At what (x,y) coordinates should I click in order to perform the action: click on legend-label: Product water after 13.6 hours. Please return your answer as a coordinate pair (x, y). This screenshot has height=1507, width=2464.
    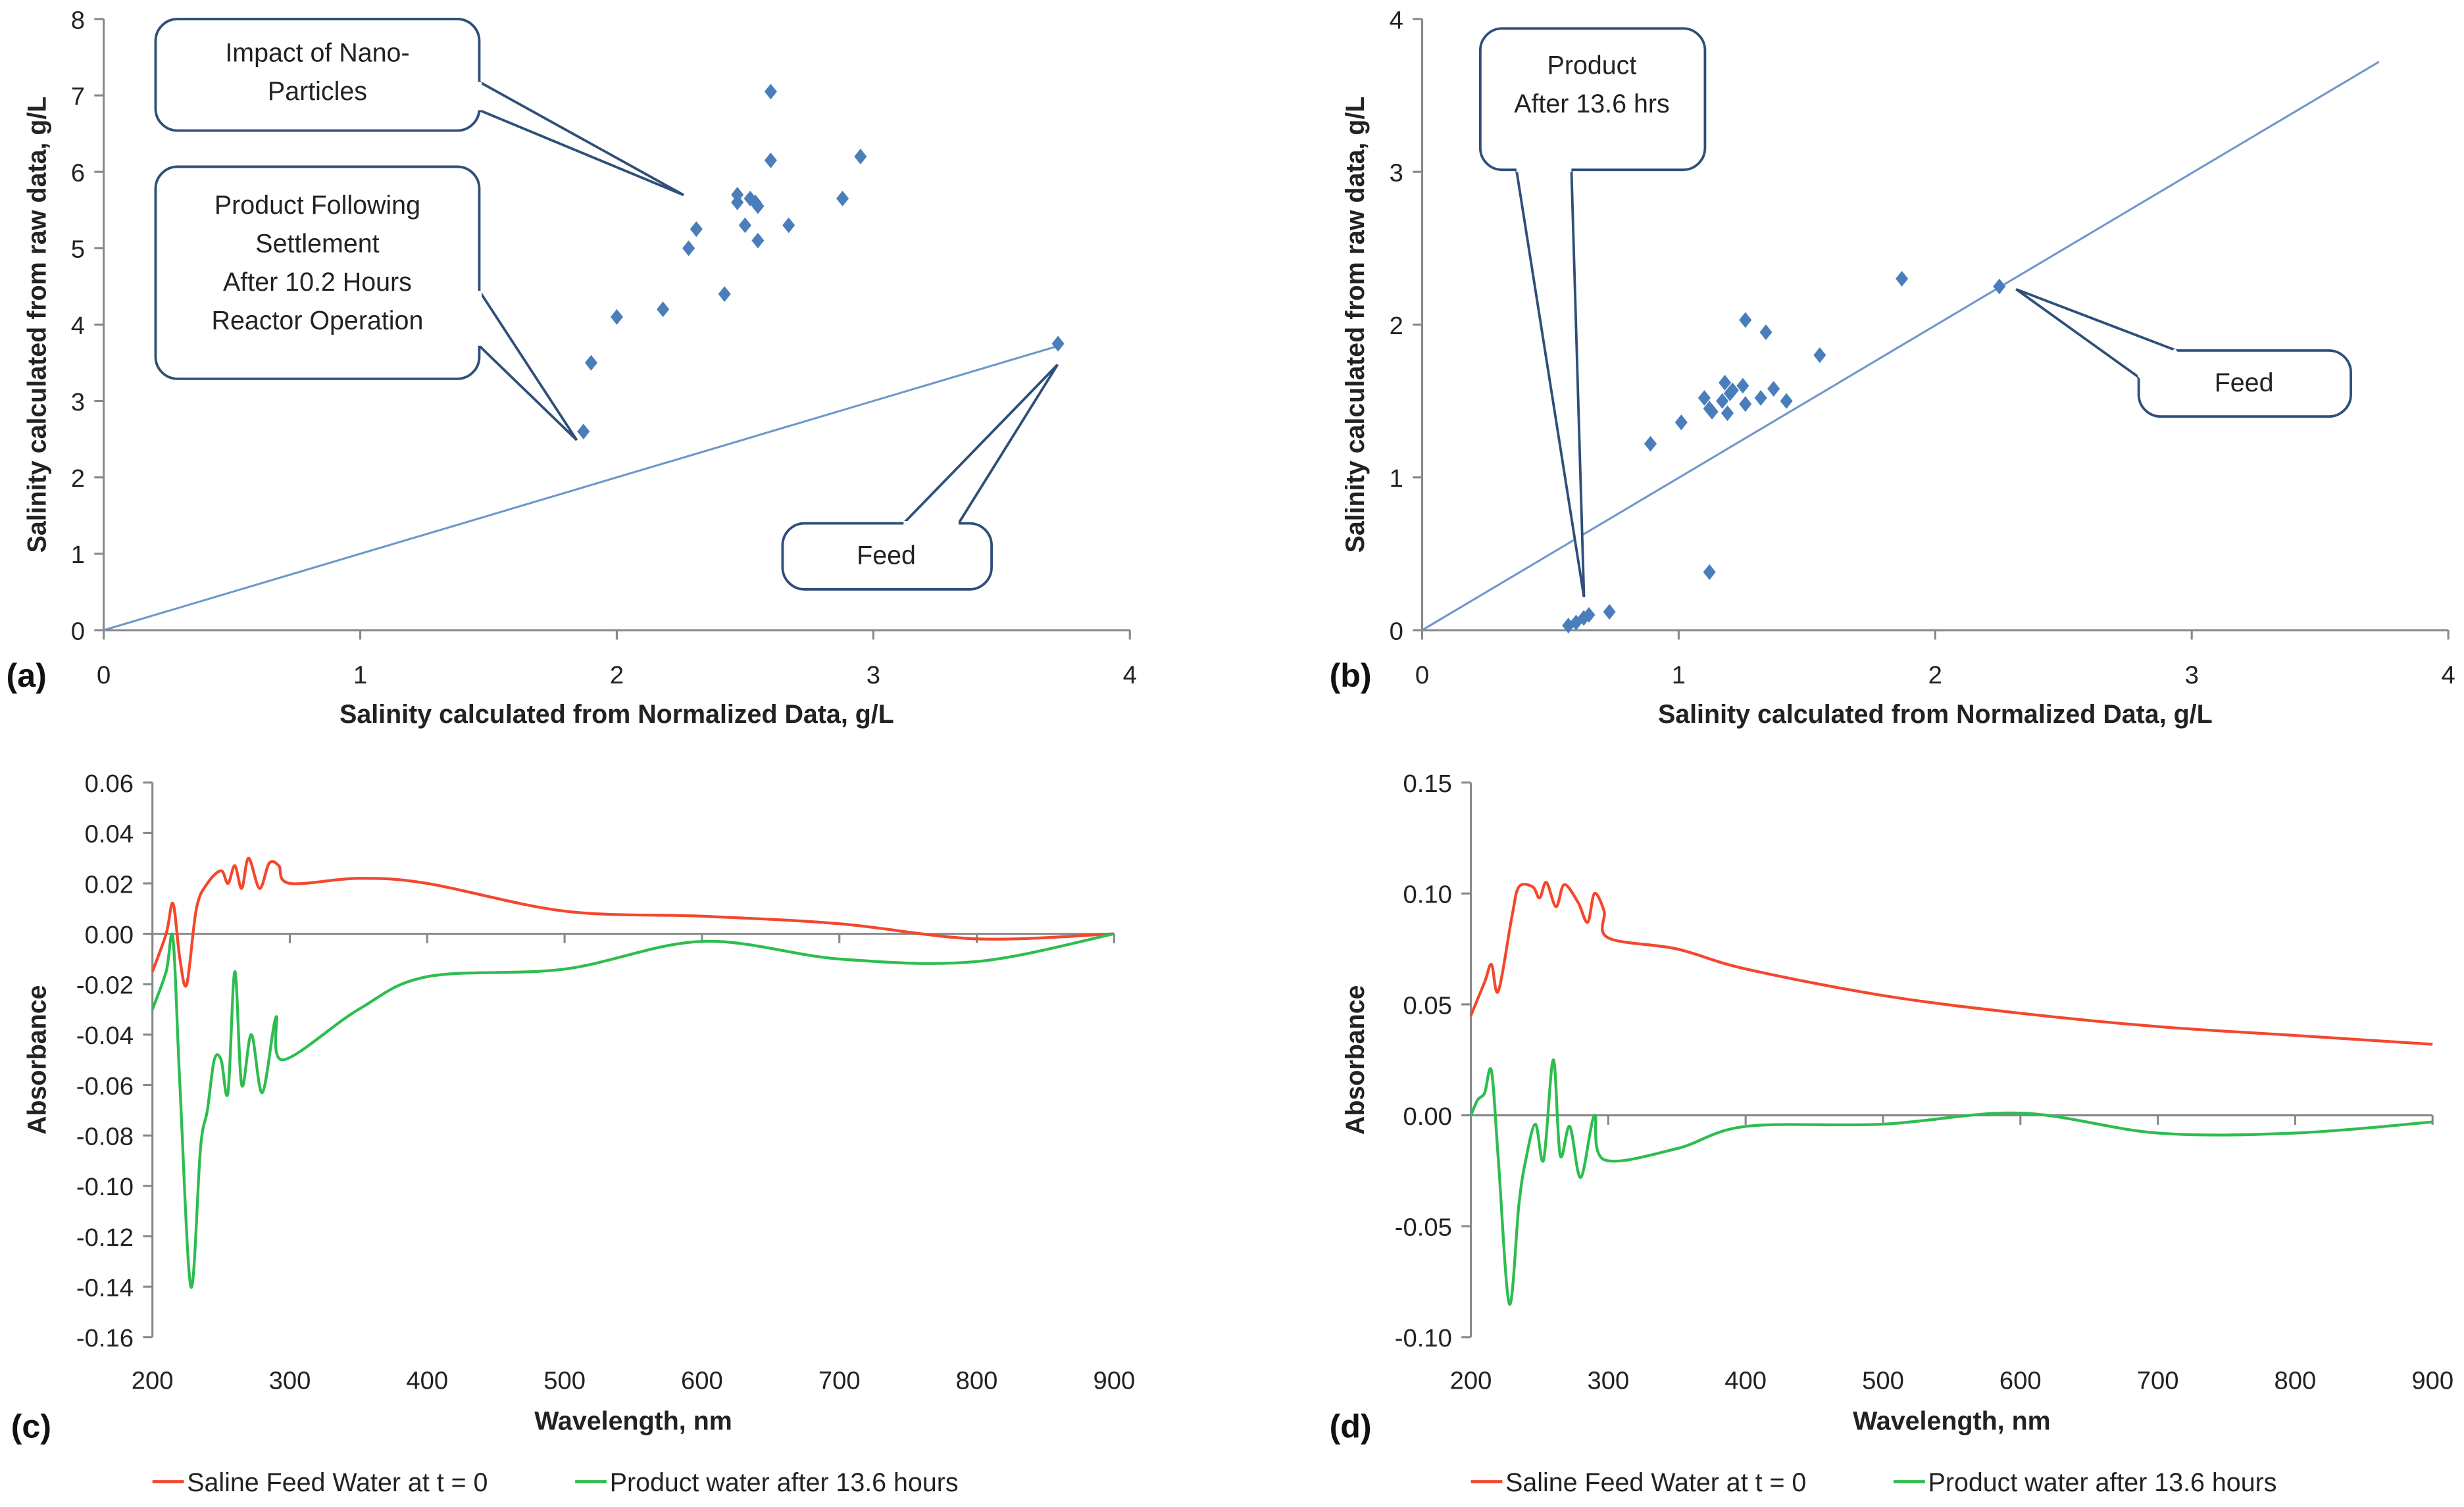
    Looking at the image, I should click on (784, 1483).